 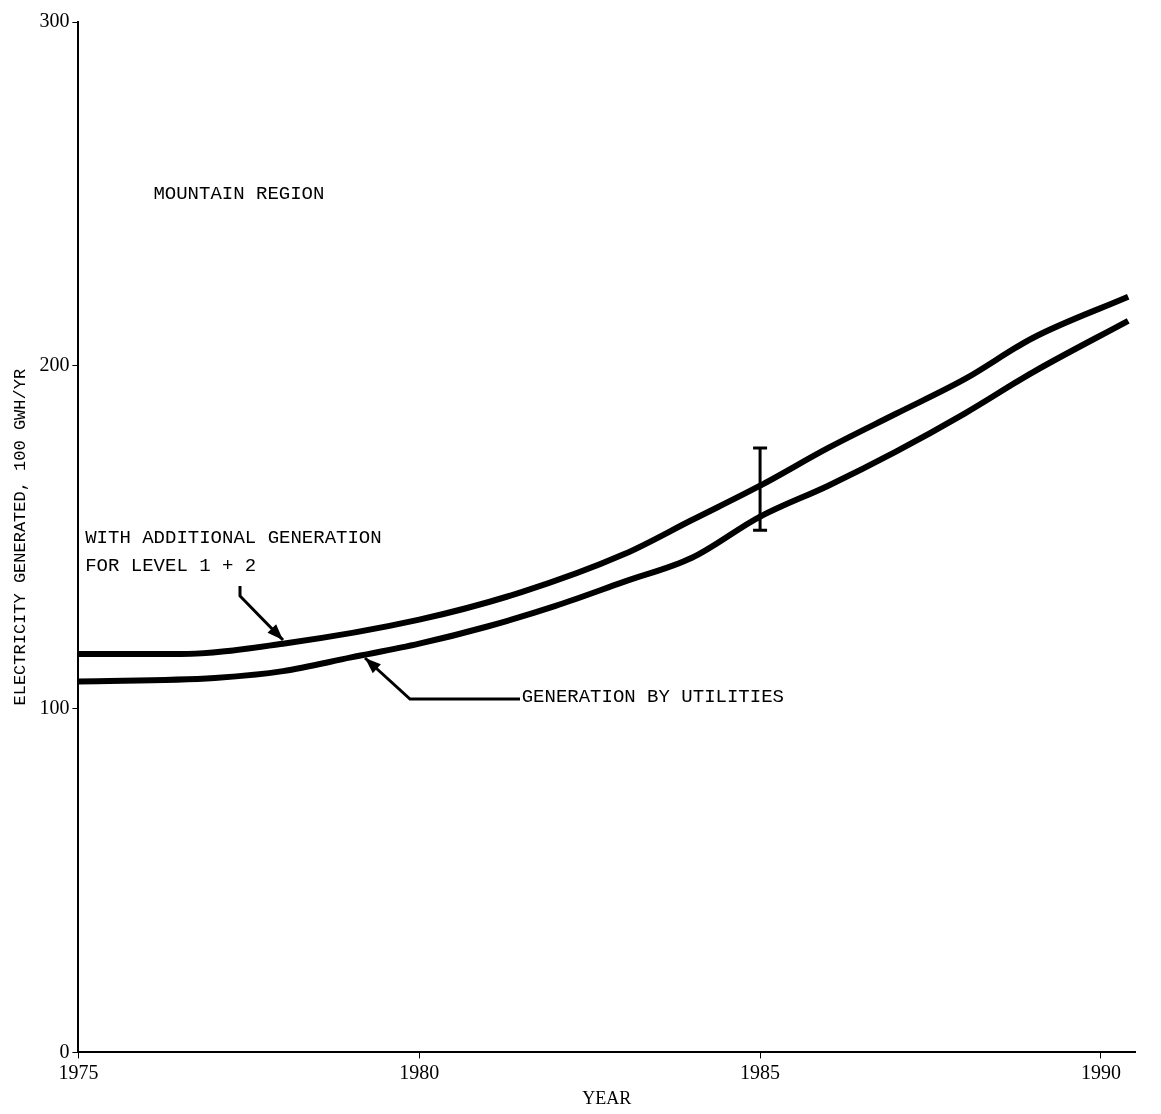 I want to click on x-axis-title: YEAR, so click(x=607, y=1097).